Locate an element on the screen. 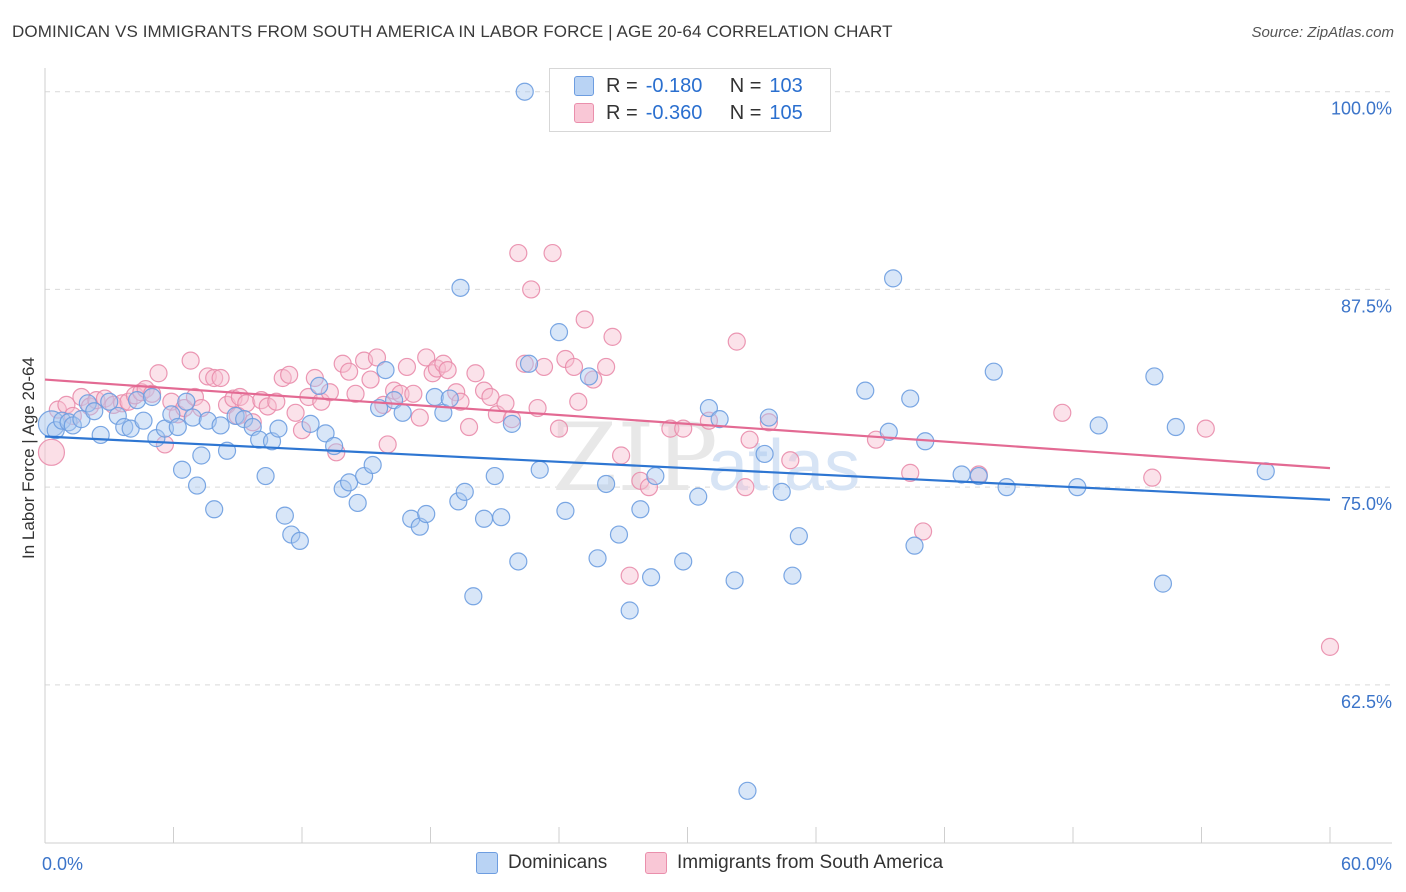 Image resolution: width=1406 pixels, height=892 pixels. legend-swatch-blue is located at coordinates (487, 863).